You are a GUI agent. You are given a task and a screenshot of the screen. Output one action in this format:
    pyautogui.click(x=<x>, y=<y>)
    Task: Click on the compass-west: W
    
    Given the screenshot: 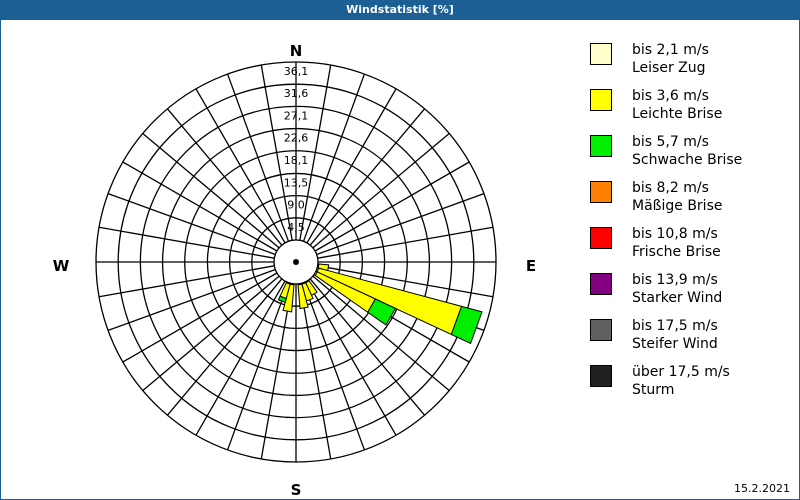 What is the action you would take?
    pyautogui.click(x=61, y=266)
    